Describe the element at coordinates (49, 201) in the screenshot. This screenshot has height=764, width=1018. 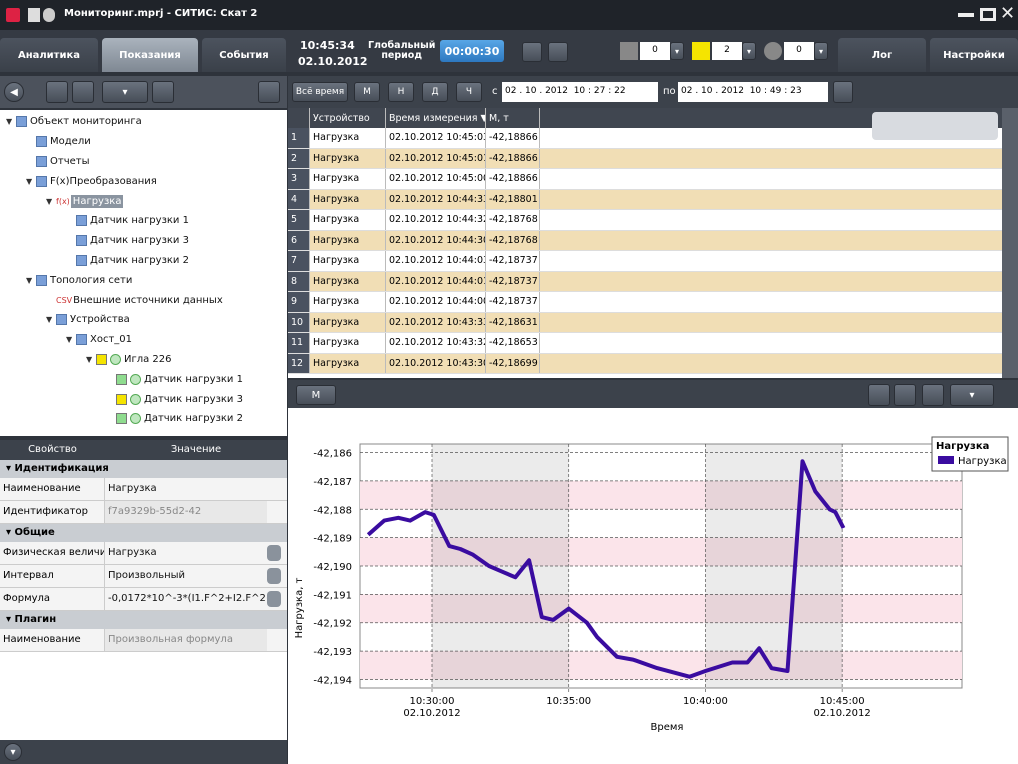
I see `expander: ▼` at that location.